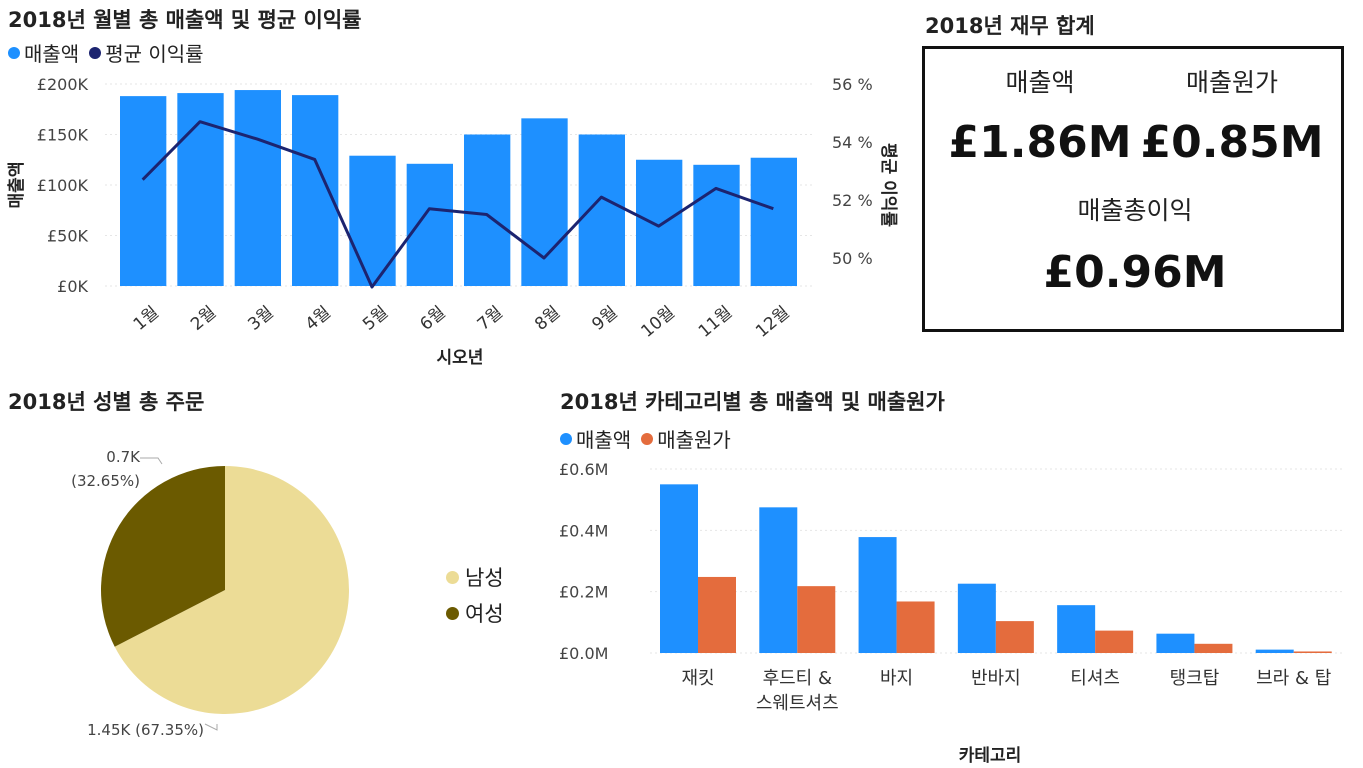  Describe the element at coordinates (1231, 82) in the screenshot. I see `cogs-label: 매출원가` at that location.